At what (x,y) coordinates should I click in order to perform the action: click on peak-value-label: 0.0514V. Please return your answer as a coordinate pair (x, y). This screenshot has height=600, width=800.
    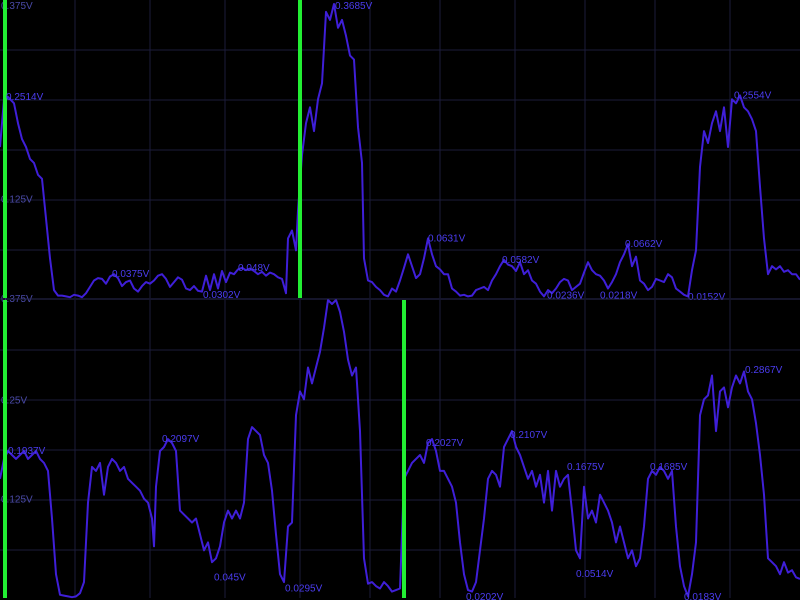
    Looking at the image, I should click on (595, 574).